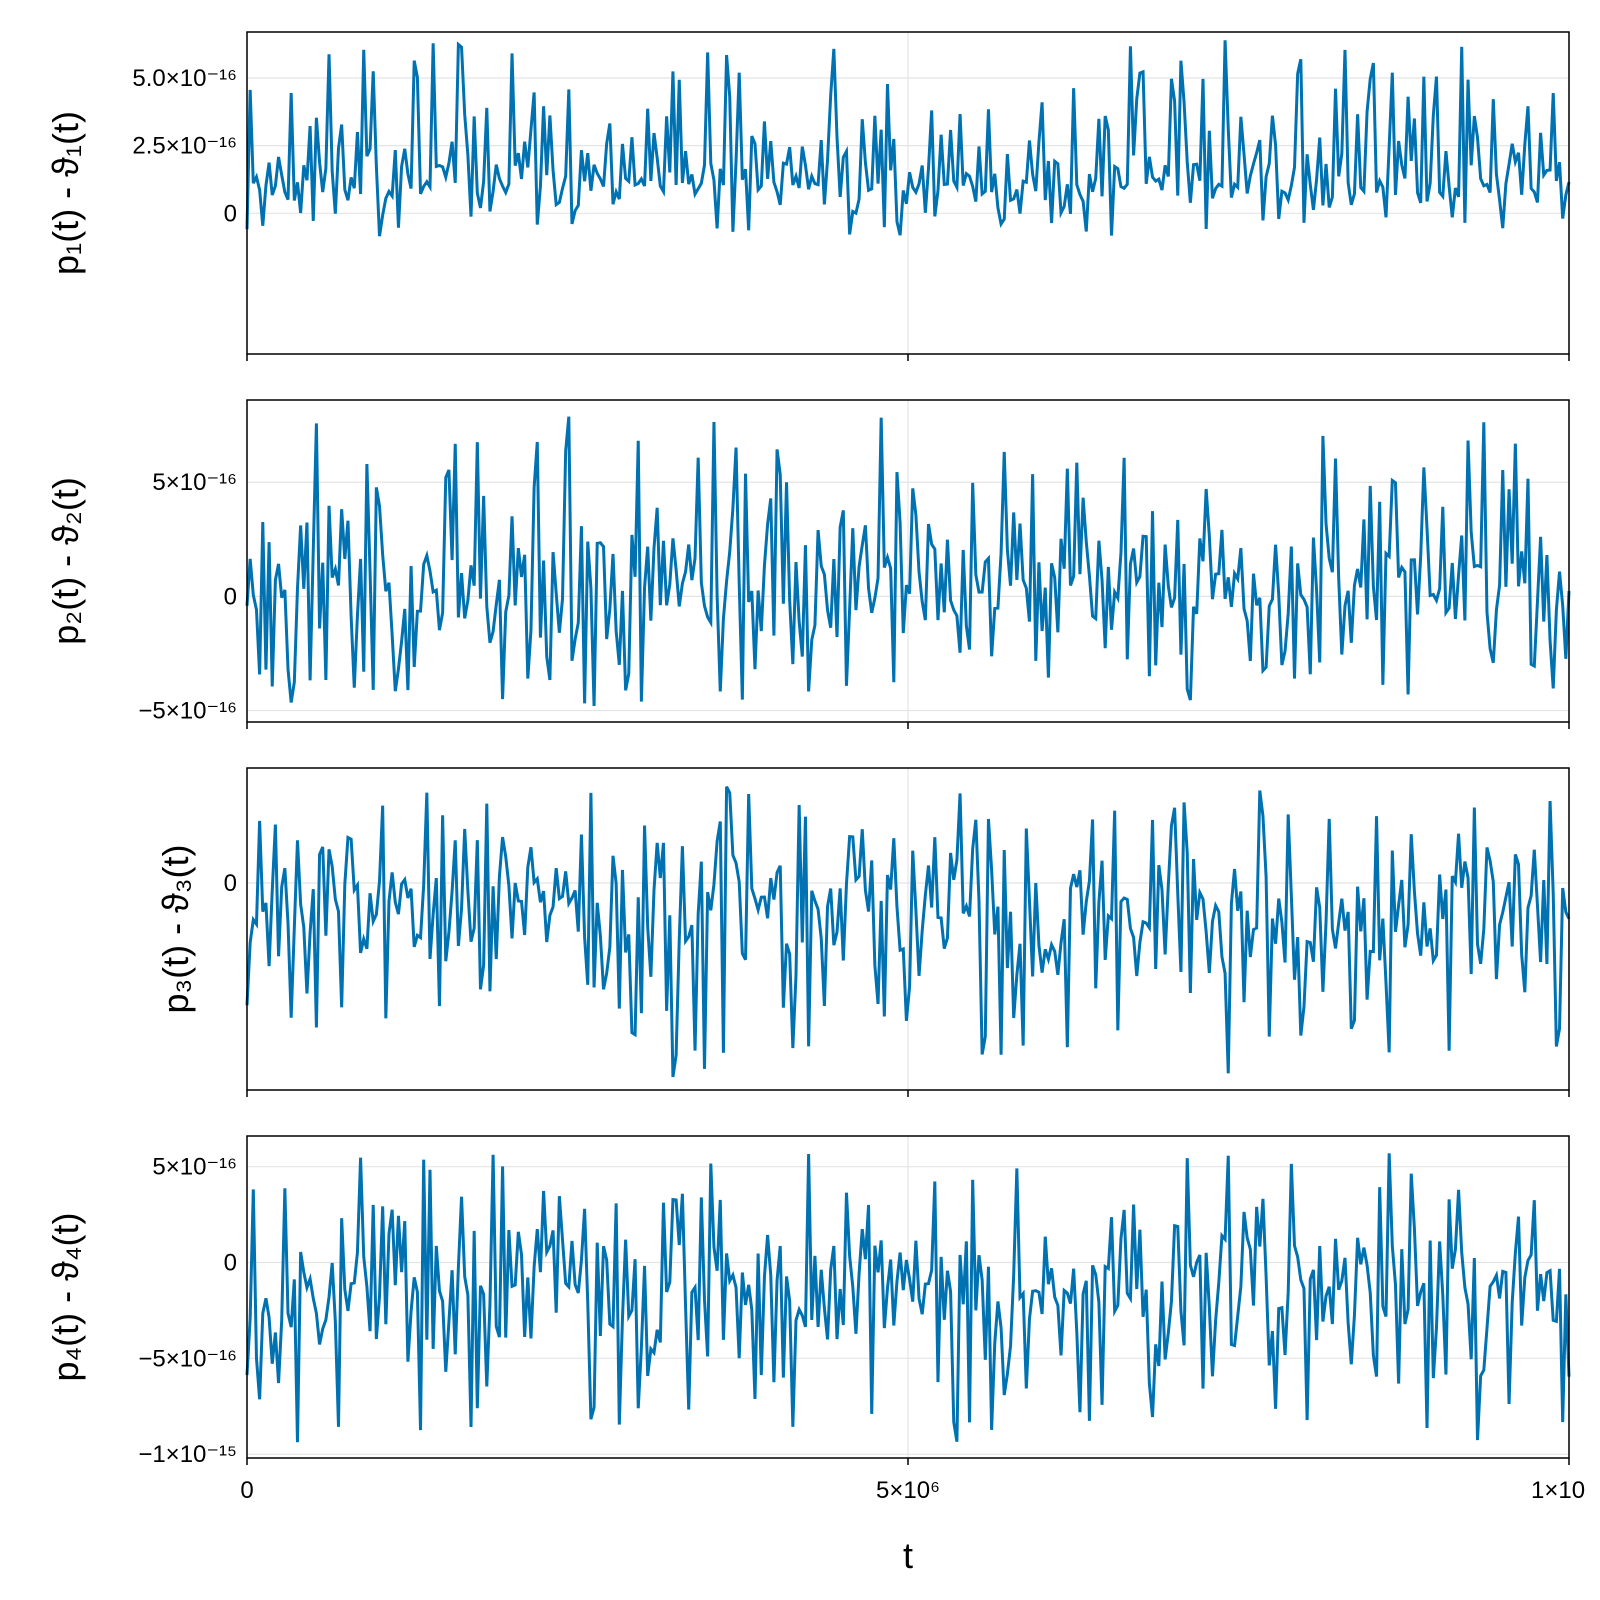  Describe the element at coordinates (65, 561) in the screenshot. I see `y-axis-label-2: p₂(t) - ϑ₂(t)` at that location.